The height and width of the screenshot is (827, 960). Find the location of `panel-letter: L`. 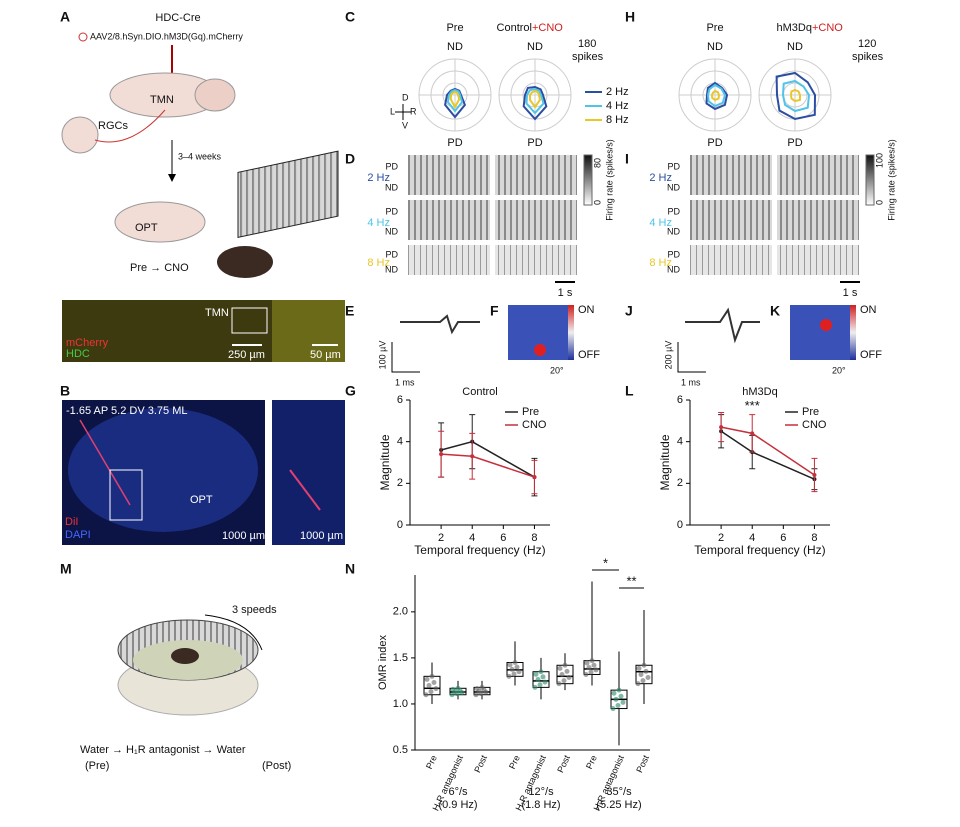

panel-letter: L is located at coordinates (629, 391).